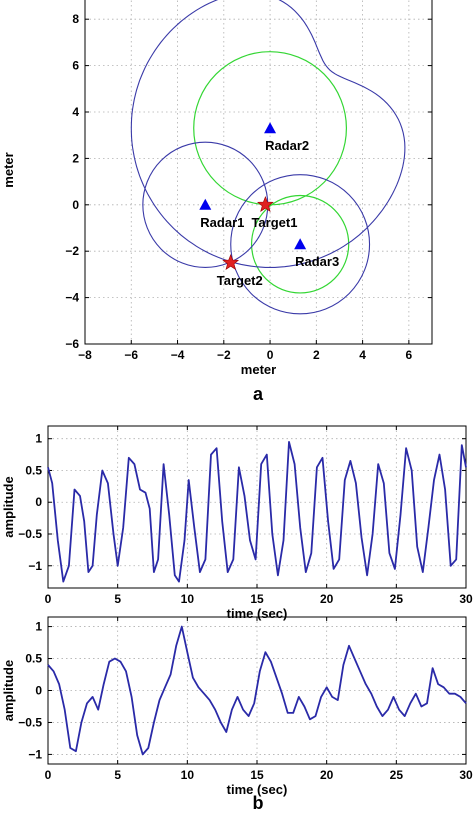 This screenshot has height=815, width=474. Describe the element at coordinates (258, 369) in the screenshot. I see `x-axis-label: meter` at that location.